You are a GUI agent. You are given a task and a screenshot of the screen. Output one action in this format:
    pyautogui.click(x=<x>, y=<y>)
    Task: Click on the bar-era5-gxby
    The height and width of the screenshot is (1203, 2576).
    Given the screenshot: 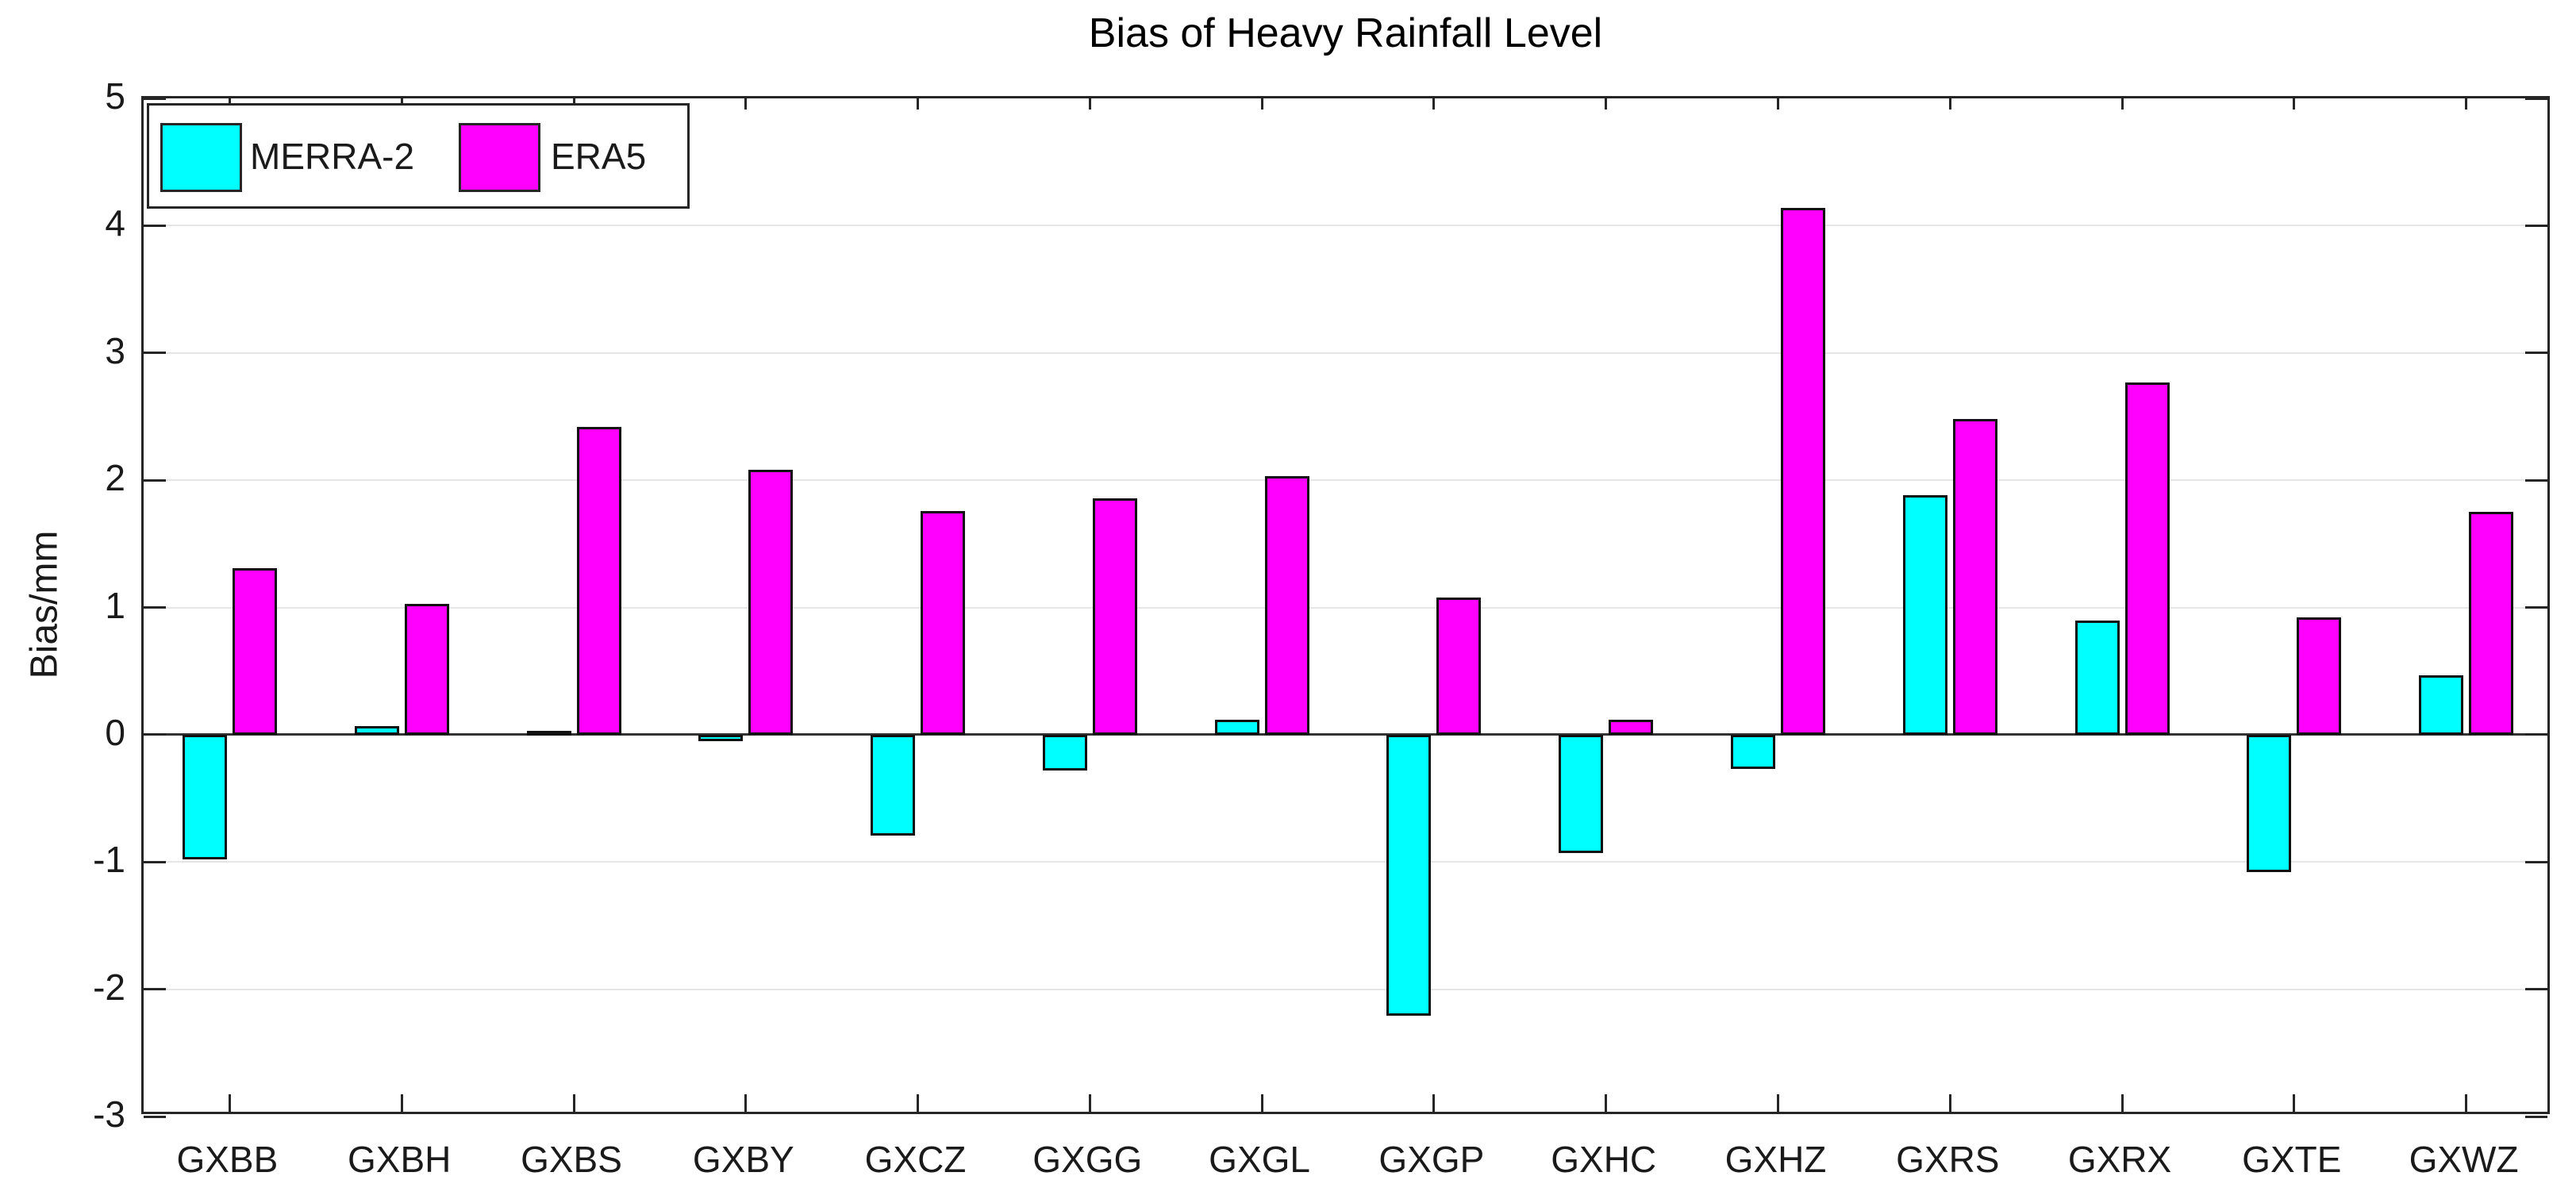 What is the action you would take?
    pyautogui.click(x=771, y=602)
    